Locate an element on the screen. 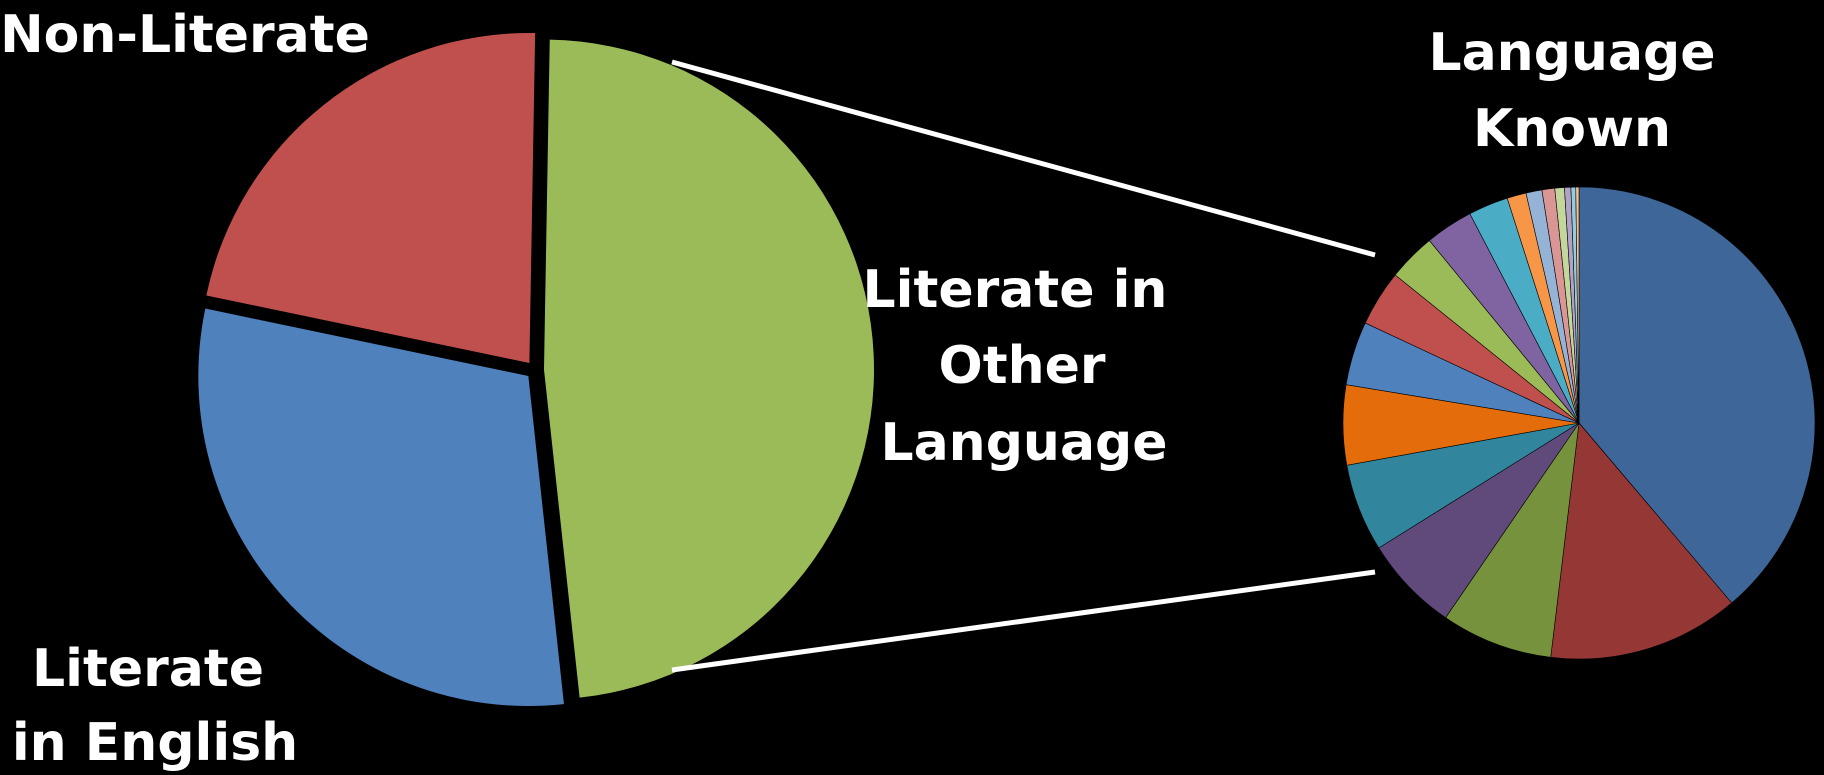  slice-literate-in-english is located at coordinates (381, 507).